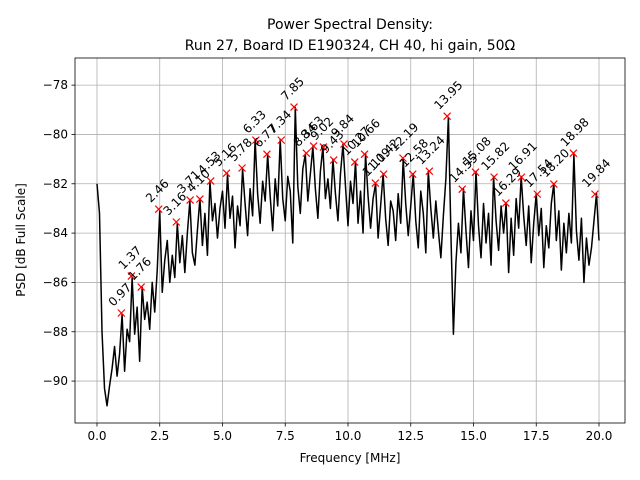  Describe the element at coordinates (575, 132) in the screenshot. I see `peak-label: 18.98` at that location.